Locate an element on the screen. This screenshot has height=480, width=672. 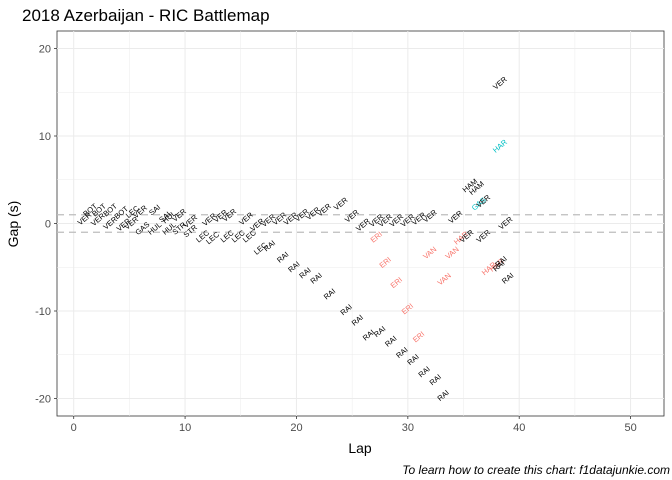
y-tick-label: -20 is located at coordinates (43, 400).